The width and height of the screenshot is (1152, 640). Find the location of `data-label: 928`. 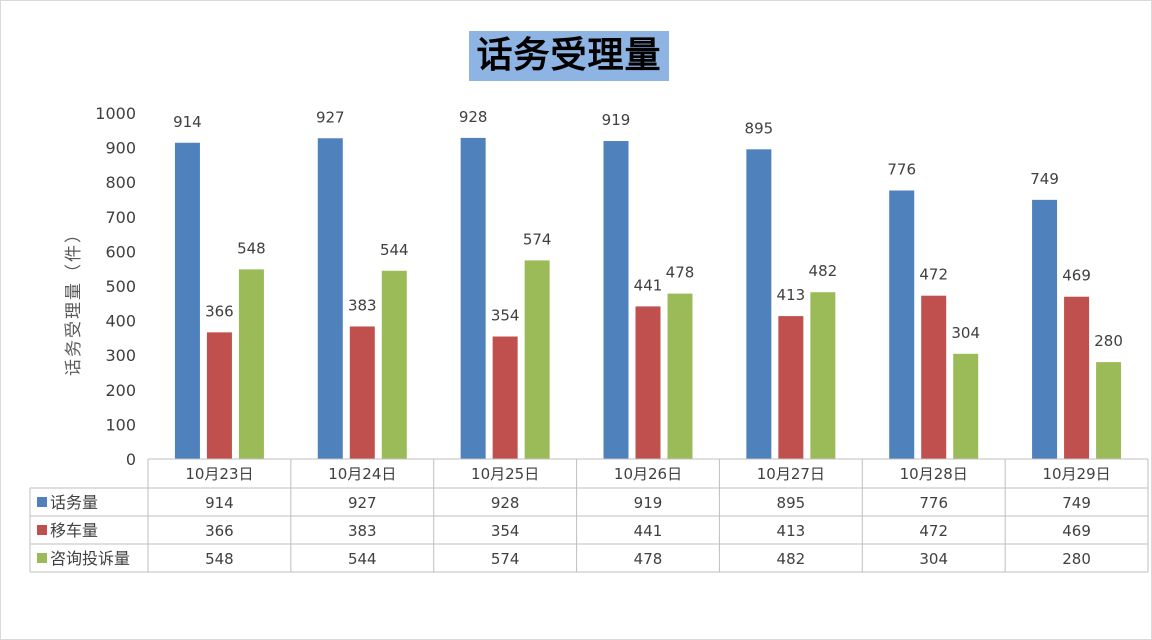

data-label: 928 is located at coordinates (473, 117).